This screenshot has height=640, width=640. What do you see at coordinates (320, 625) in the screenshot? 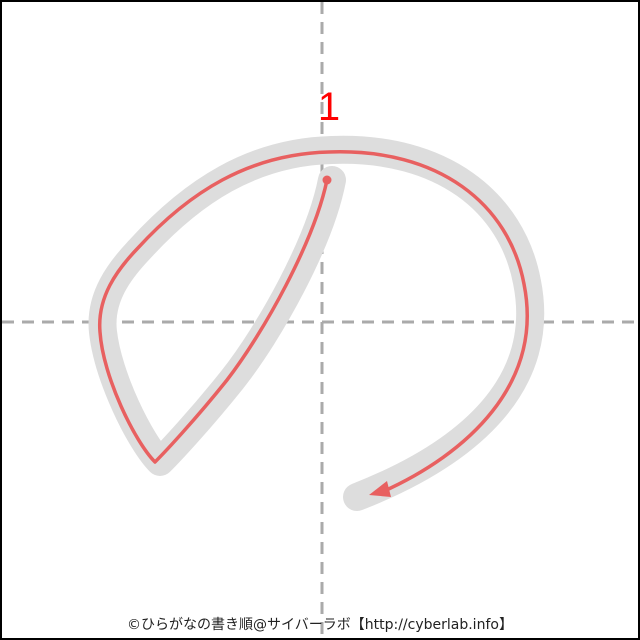
I see `copyright-credit: ©ひらがなの書き順@サイバーラボ【http://cyberlab.info】` at bounding box center [320, 625].